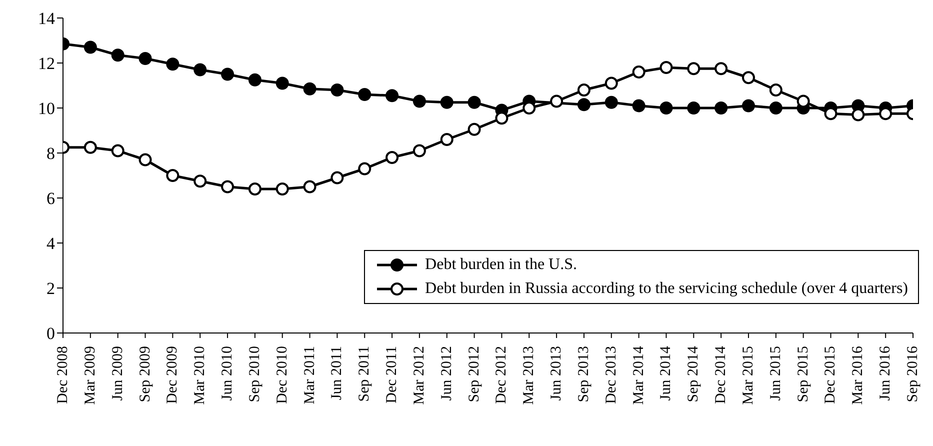 Image resolution: width=933 pixels, height=446 pixels. What do you see at coordinates (118, 373) in the screenshot?
I see `x-tick-label: Jun 2009` at bounding box center [118, 373].